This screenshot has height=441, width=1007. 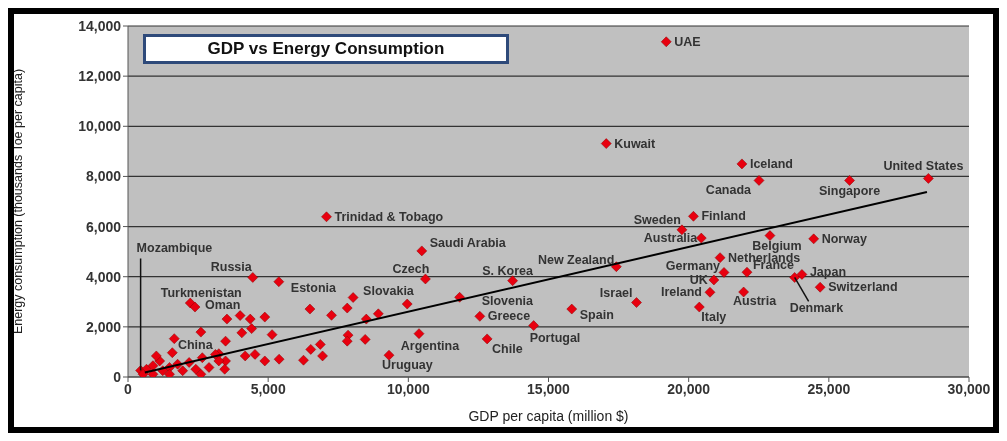 What do you see at coordinates (411, 268) in the screenshot?
I see `annotation: Czech` at bounding box center [411, 268].